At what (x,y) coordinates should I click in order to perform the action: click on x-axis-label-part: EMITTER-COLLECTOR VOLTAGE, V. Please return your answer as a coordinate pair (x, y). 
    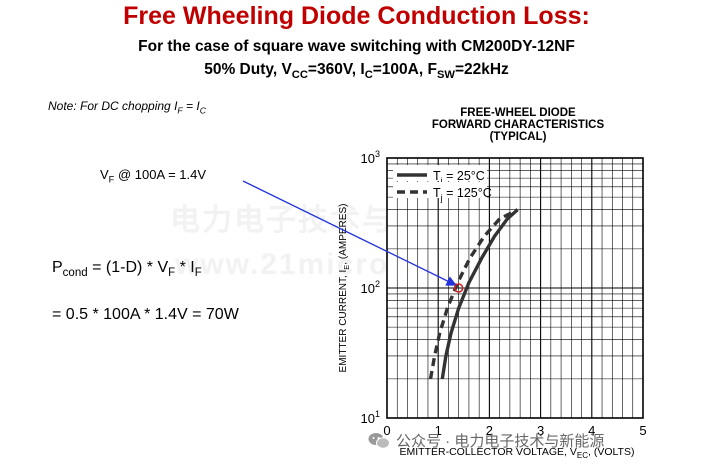
    Looking at the image, I should click on (488, 452).